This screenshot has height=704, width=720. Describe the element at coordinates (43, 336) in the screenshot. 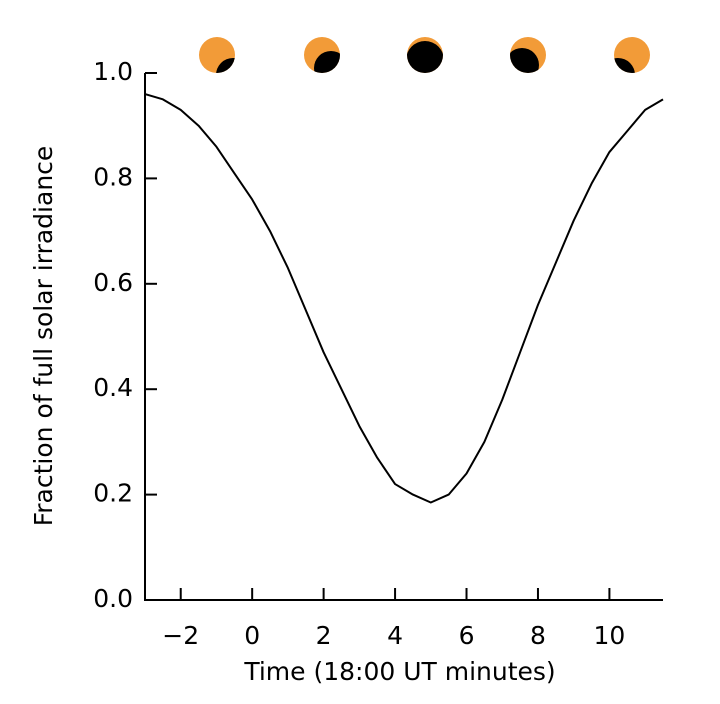

I see `y-axis-label: Fraction of full solar irradiance` at that location.